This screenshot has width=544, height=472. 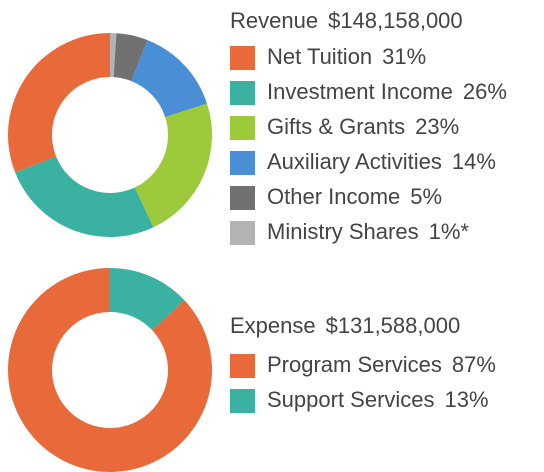 I want to click on legend-label: Net Tuition, so click(x=319, y=56).